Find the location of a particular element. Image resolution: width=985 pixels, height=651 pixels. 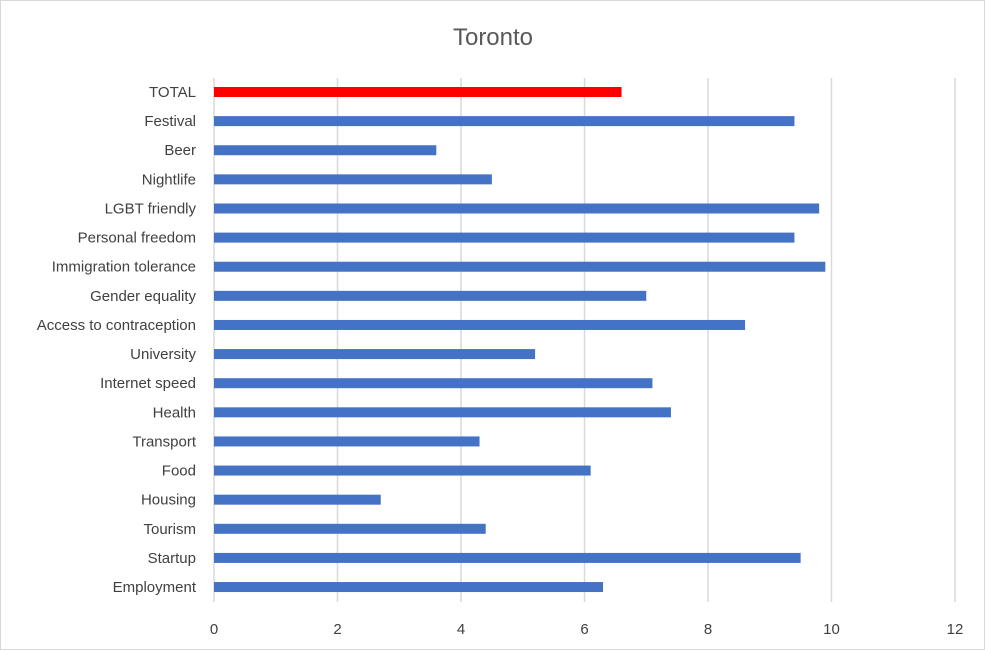

category-label: Immigration tolerance is located at coordinates (124, 267).